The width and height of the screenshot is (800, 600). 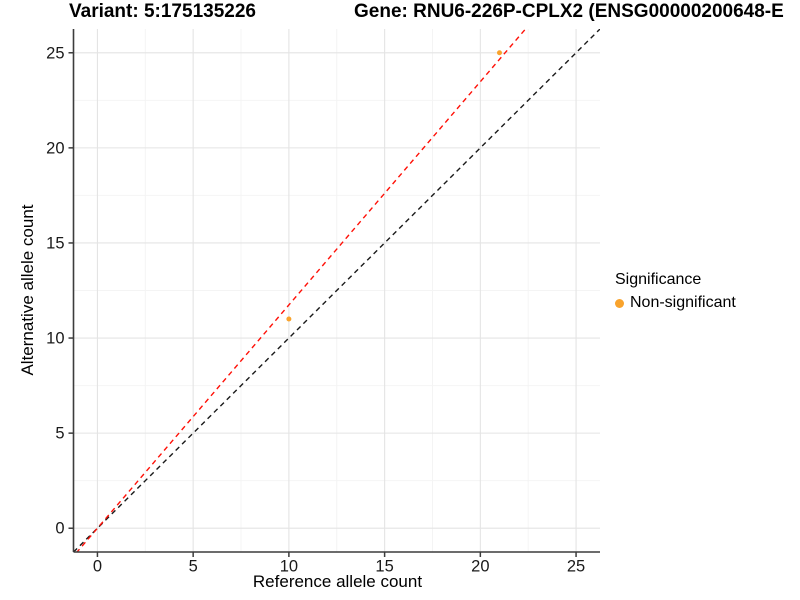 I want to click on legend-item-label: Non-significant, so click(x=683, y=302).